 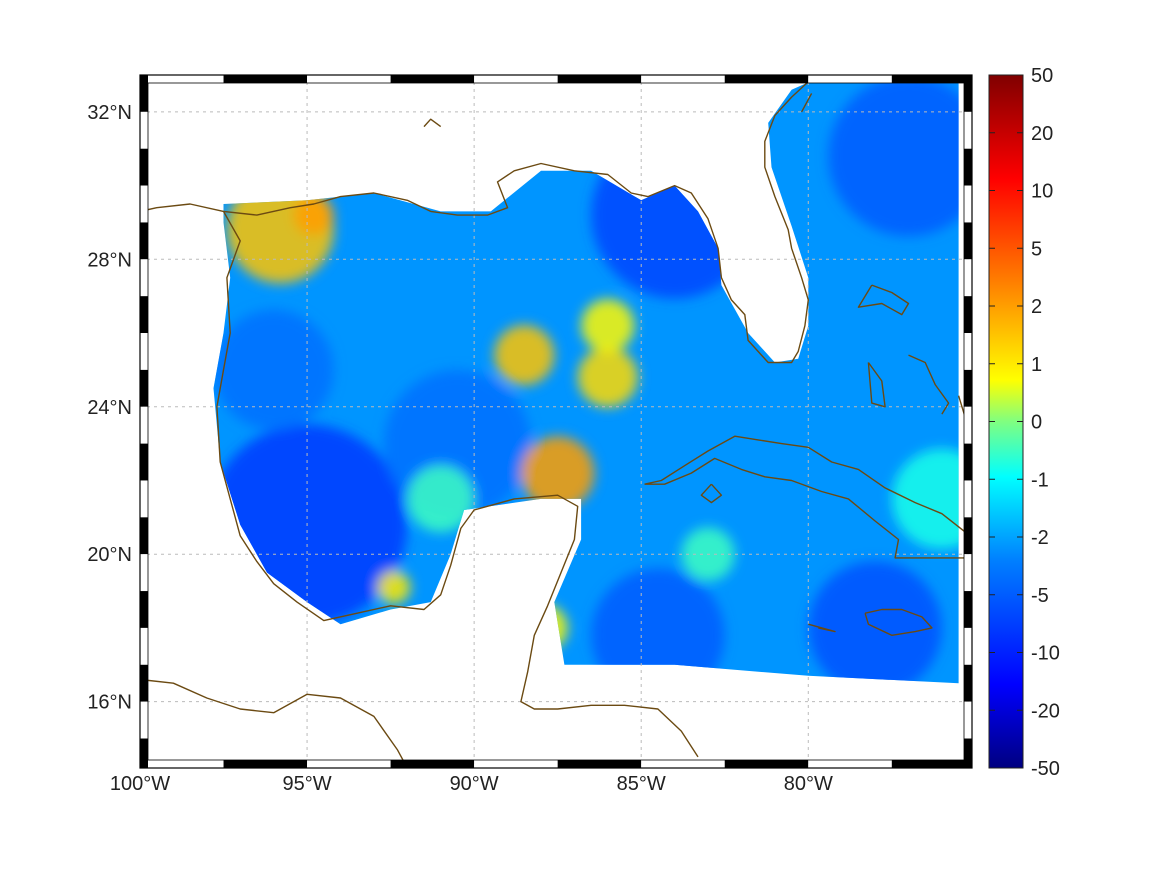 I want to click on colorbar-label: -2, so click(x=1040, y=538).